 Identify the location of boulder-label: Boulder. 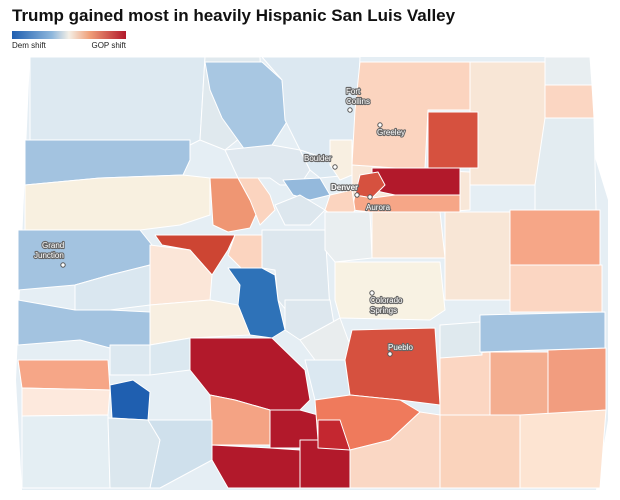
(318, 158).